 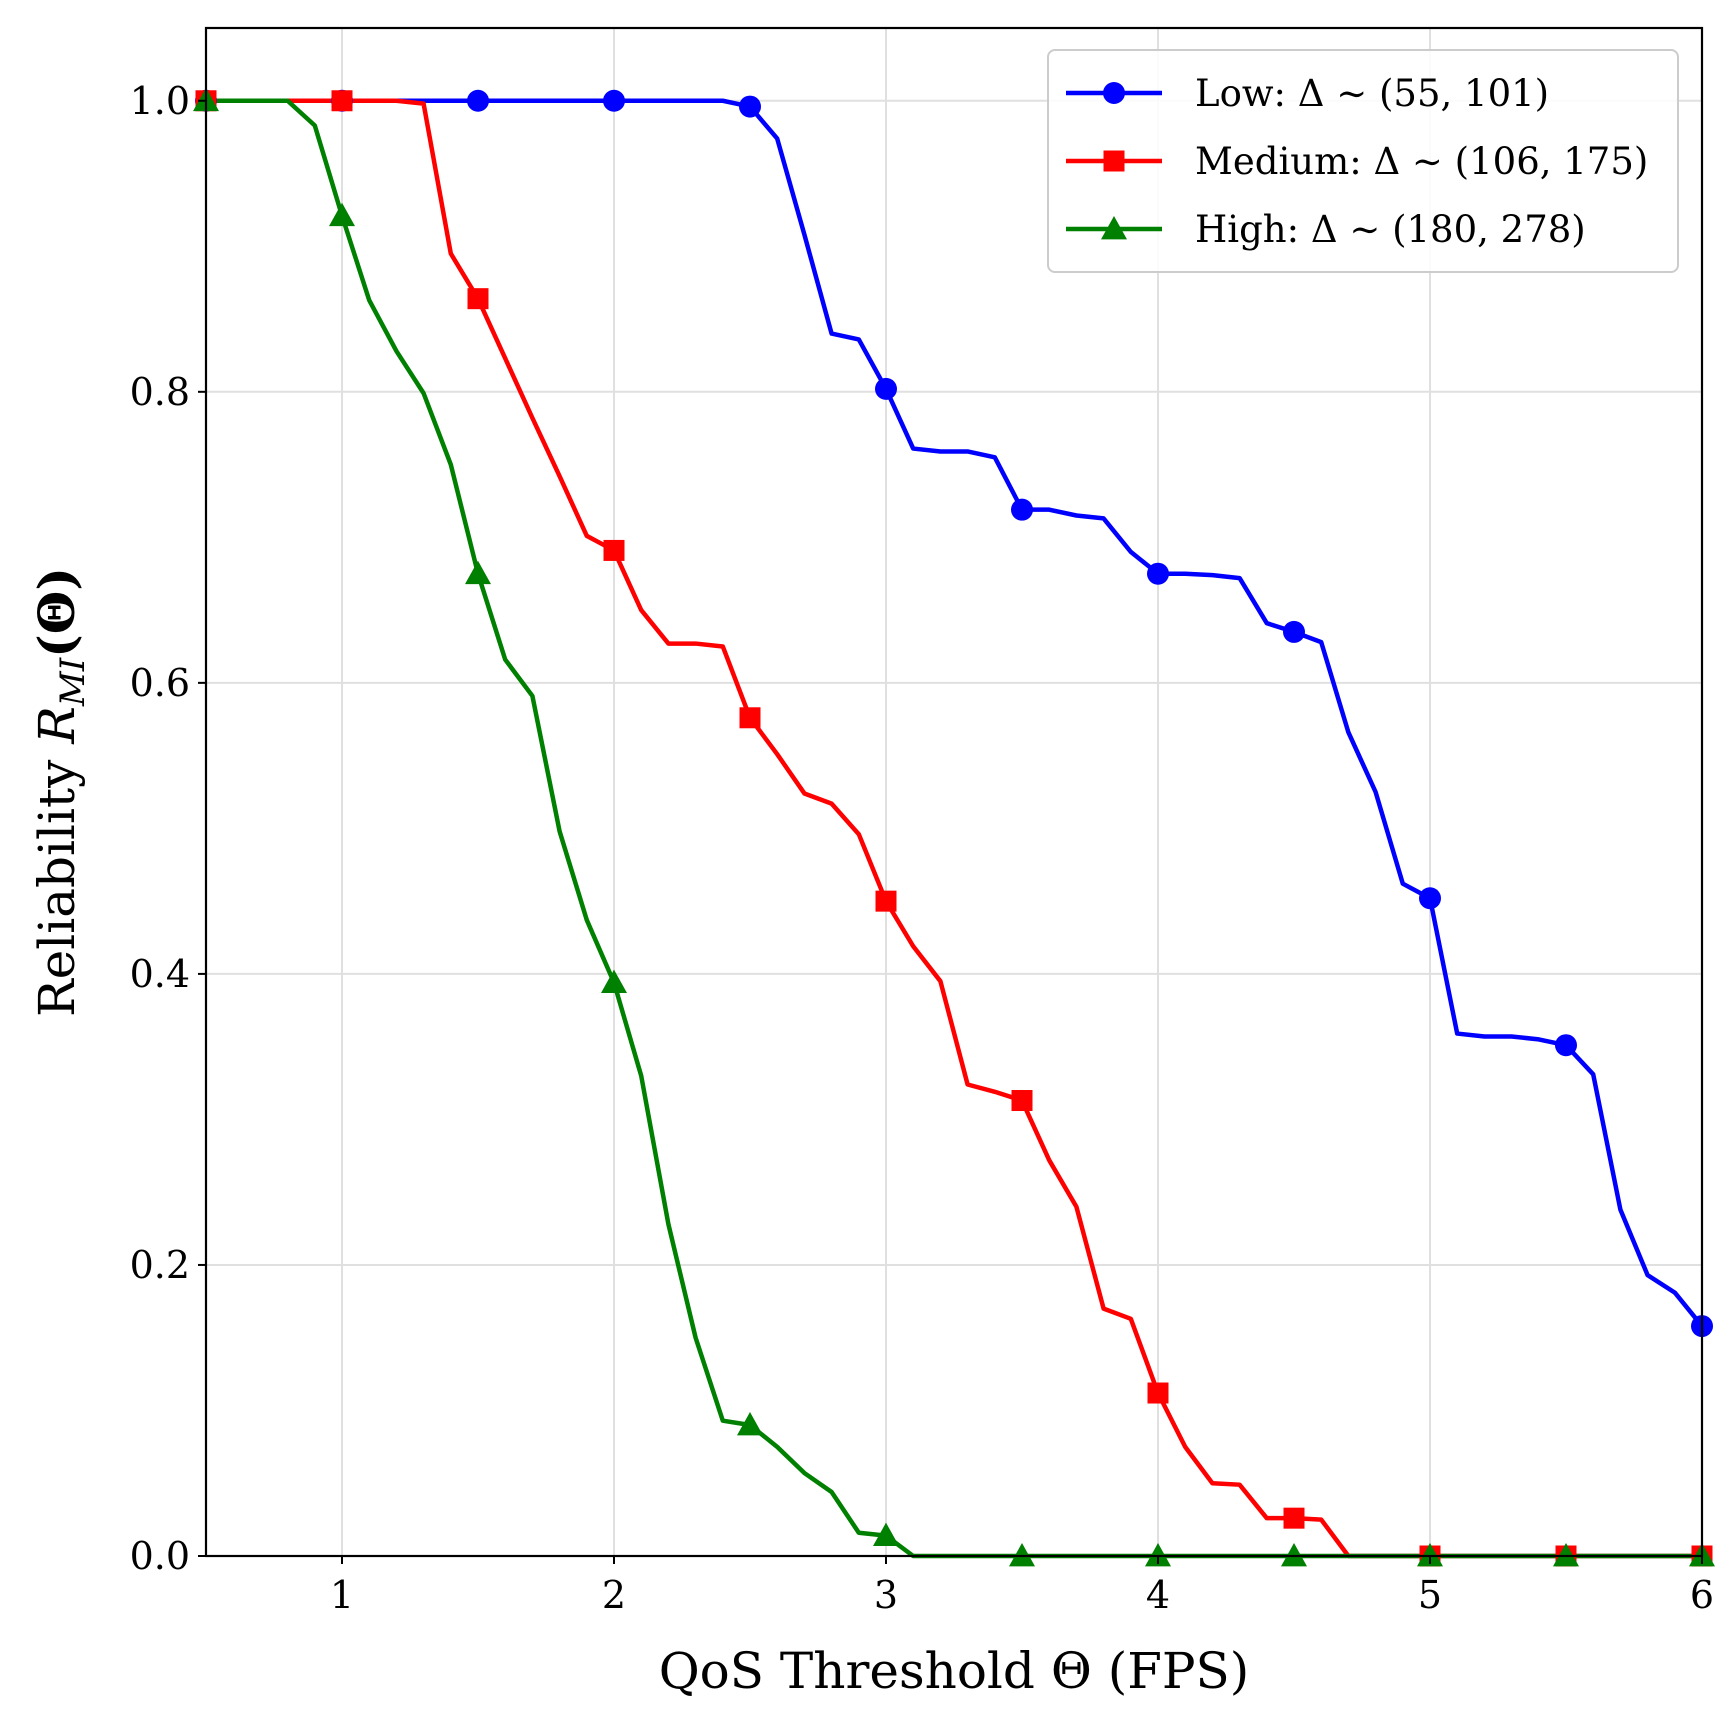 What do you see at coordinates (1390, 229) in the screenshot?
I see `legend-label: High: Δ ∼ (180, 278)` at bounding box center [1390, 229].